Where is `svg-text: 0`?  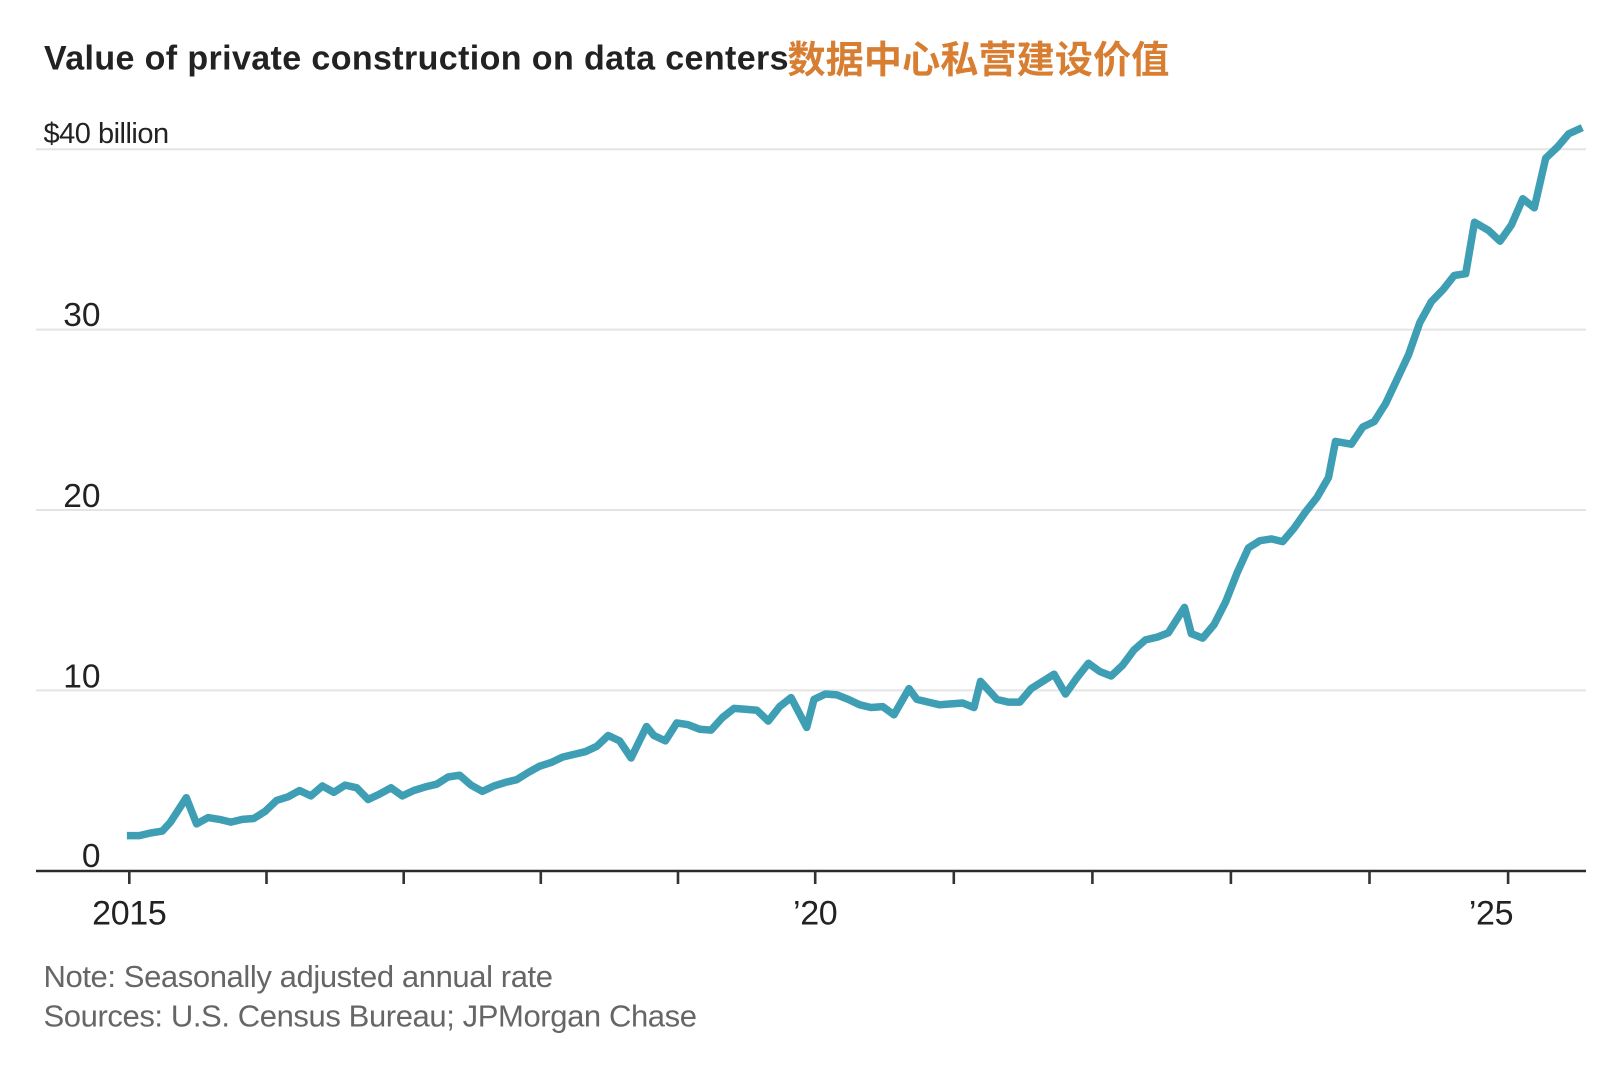 svg-text: 0 is located at coordinates (91, 856).